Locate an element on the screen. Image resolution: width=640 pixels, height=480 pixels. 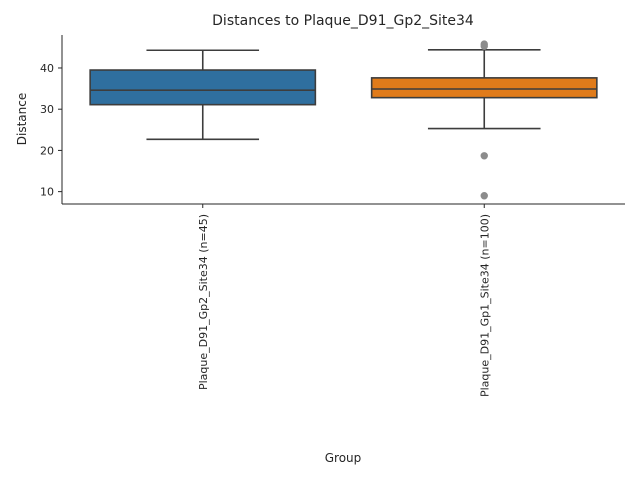
x-tick-label: Plaque_D91_Gp2_Site34 (n=45) is located at coordinates (203, 302).